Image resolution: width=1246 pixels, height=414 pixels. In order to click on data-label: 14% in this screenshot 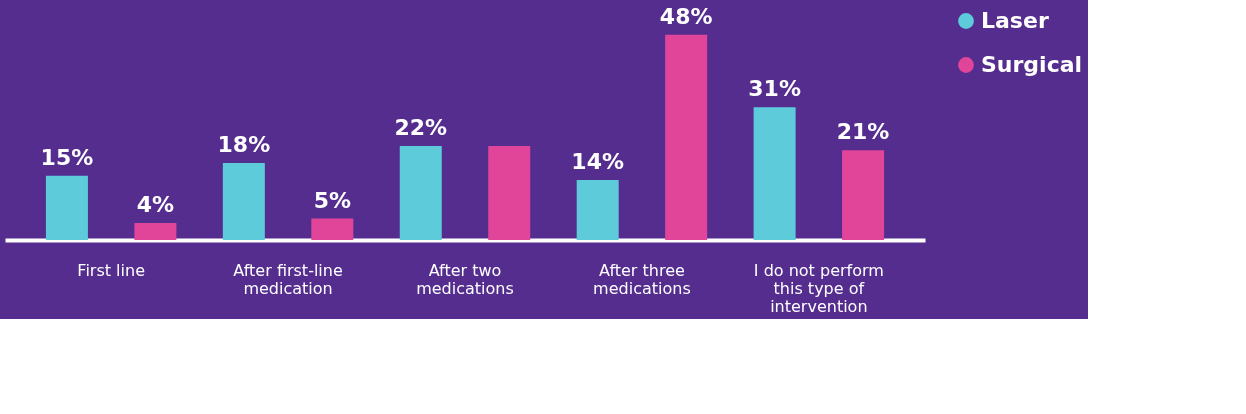, I will do `click(598, 162)`.